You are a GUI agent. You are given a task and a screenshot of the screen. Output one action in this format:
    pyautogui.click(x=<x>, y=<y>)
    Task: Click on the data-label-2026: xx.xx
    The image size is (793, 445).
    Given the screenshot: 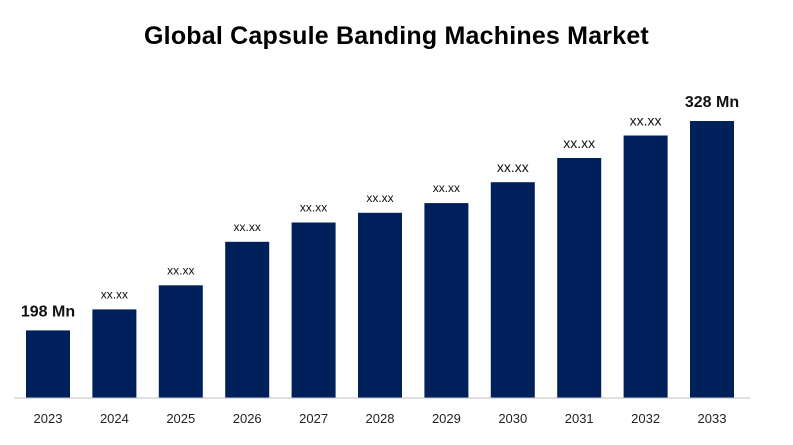 What is the action you would take?
    pyautogui.click(x=247, y=227)
    